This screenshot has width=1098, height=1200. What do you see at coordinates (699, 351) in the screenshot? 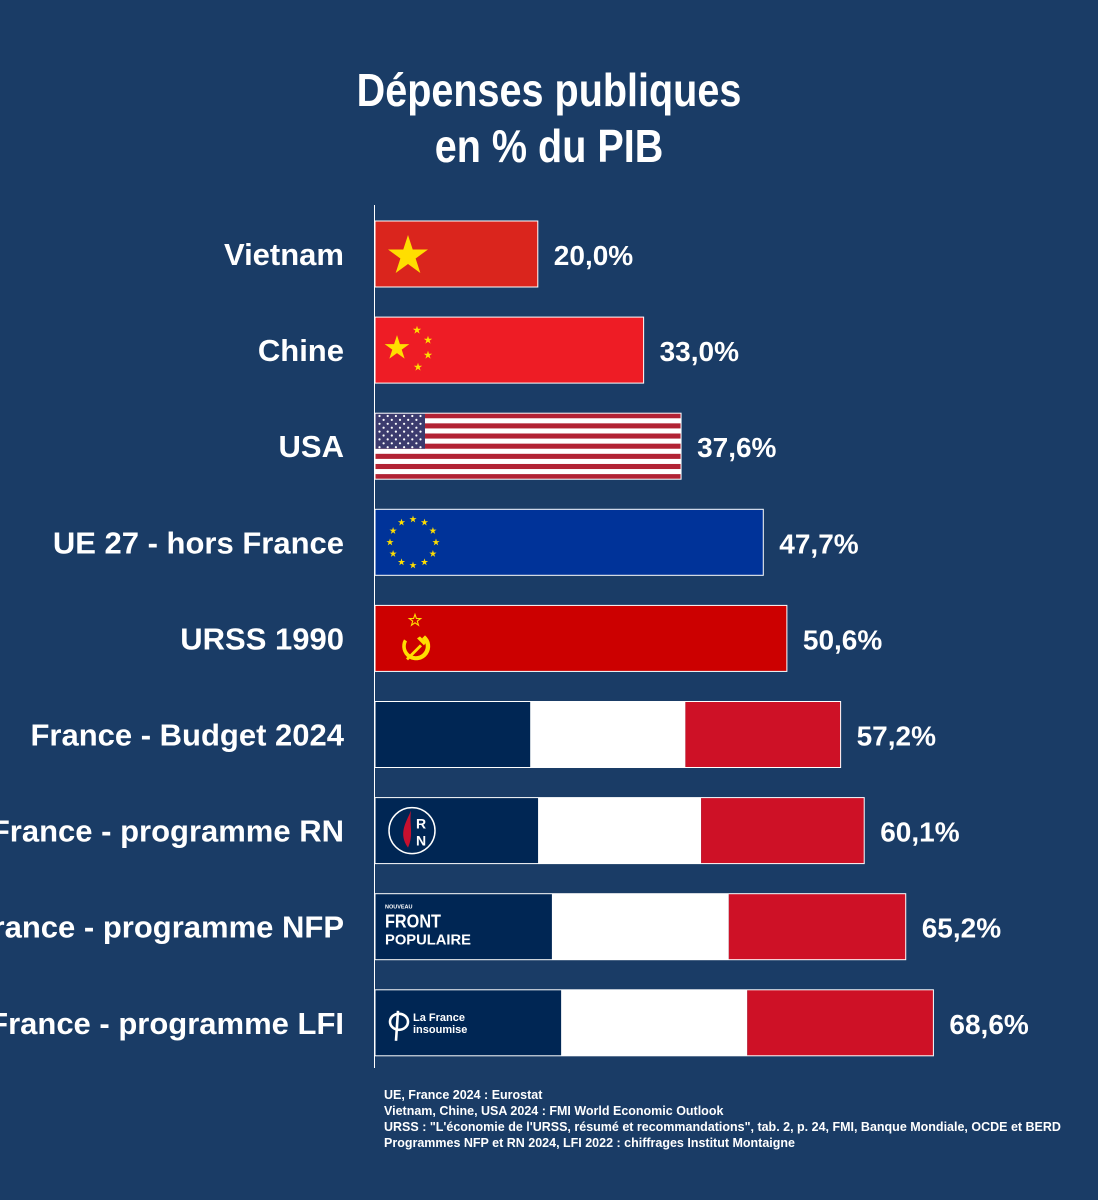
I see `value-label: 33,0%` at bounding box center [699, 351].